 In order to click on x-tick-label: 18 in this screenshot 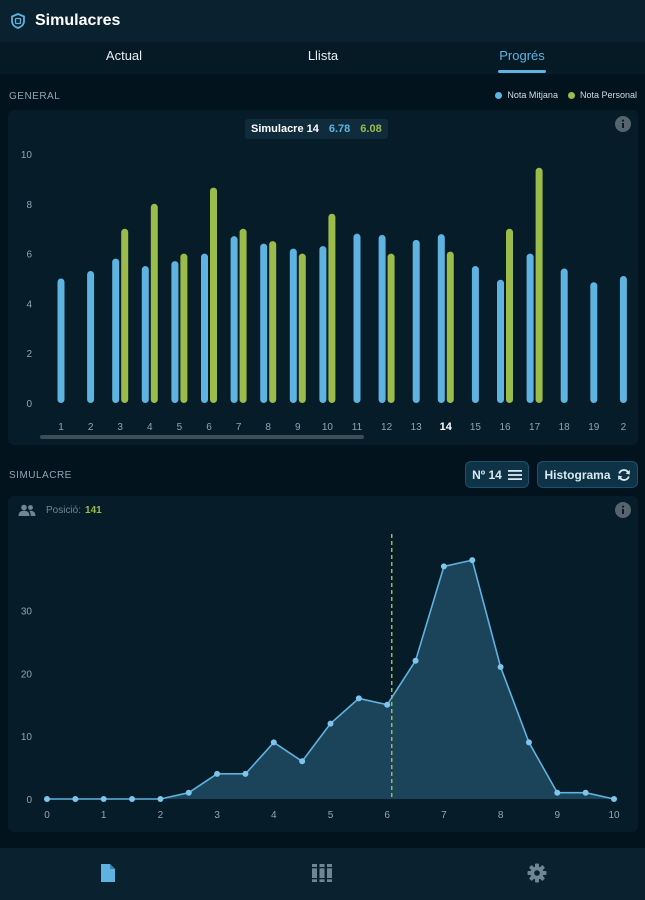, I will do `click(565, 427)`.